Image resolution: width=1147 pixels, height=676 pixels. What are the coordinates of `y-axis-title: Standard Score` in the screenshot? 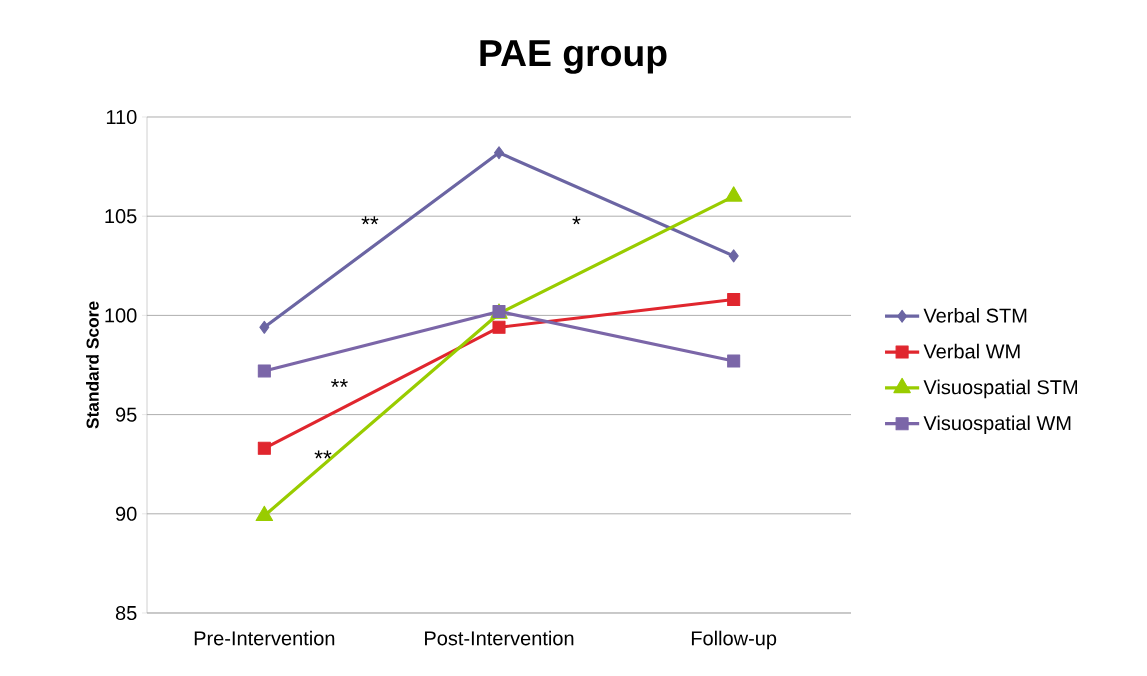 It's located at (92, 365).